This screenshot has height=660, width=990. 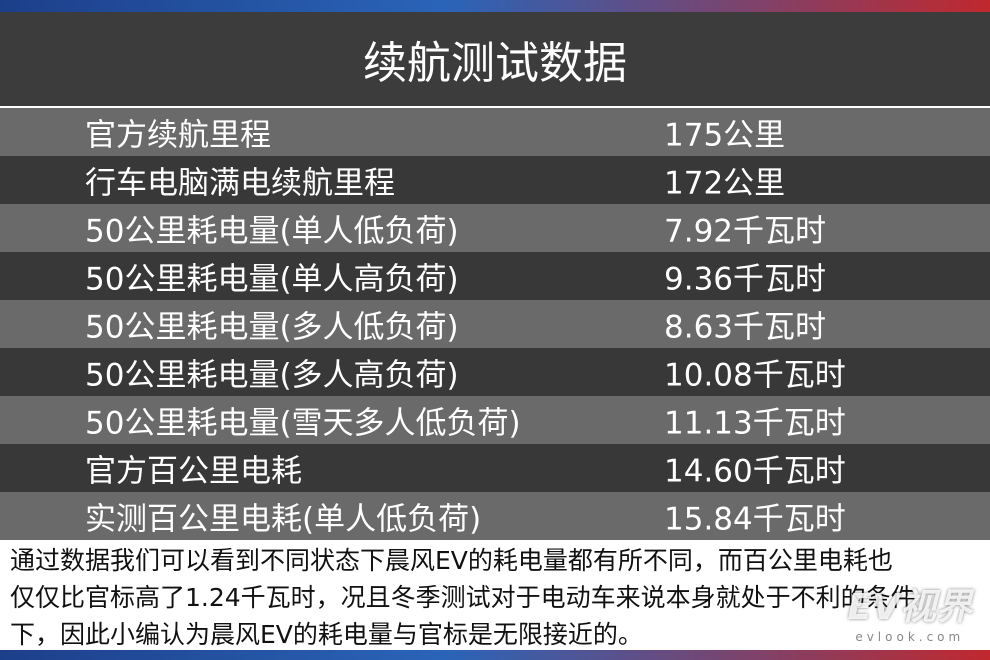 I want to click on watermark-site: evlook.com, so click(x=910, y=637).